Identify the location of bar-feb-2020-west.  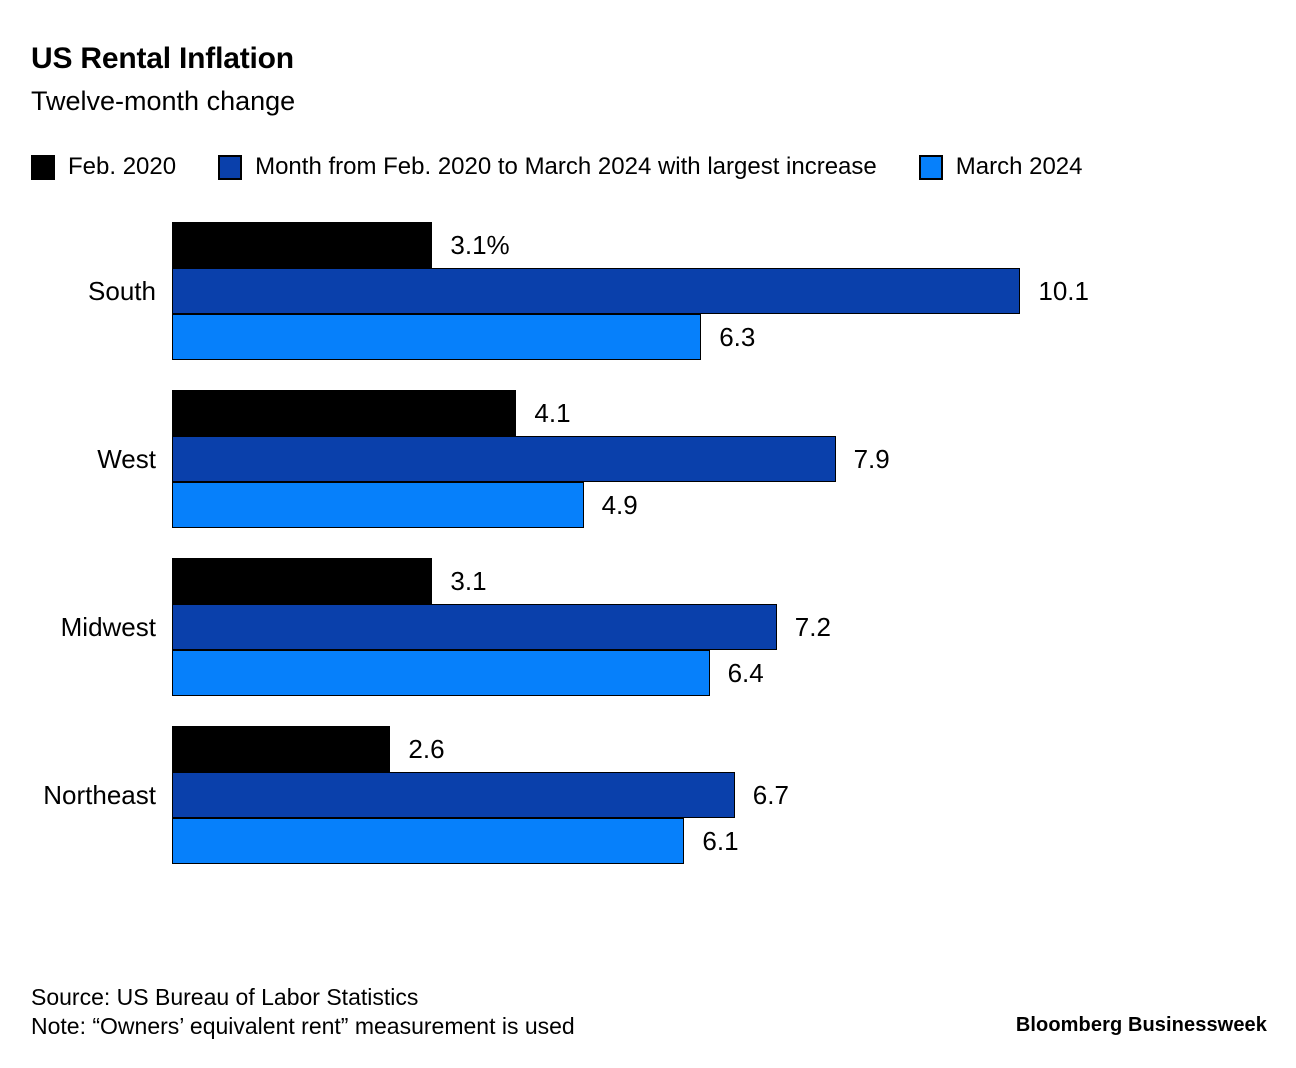
(344, 413).